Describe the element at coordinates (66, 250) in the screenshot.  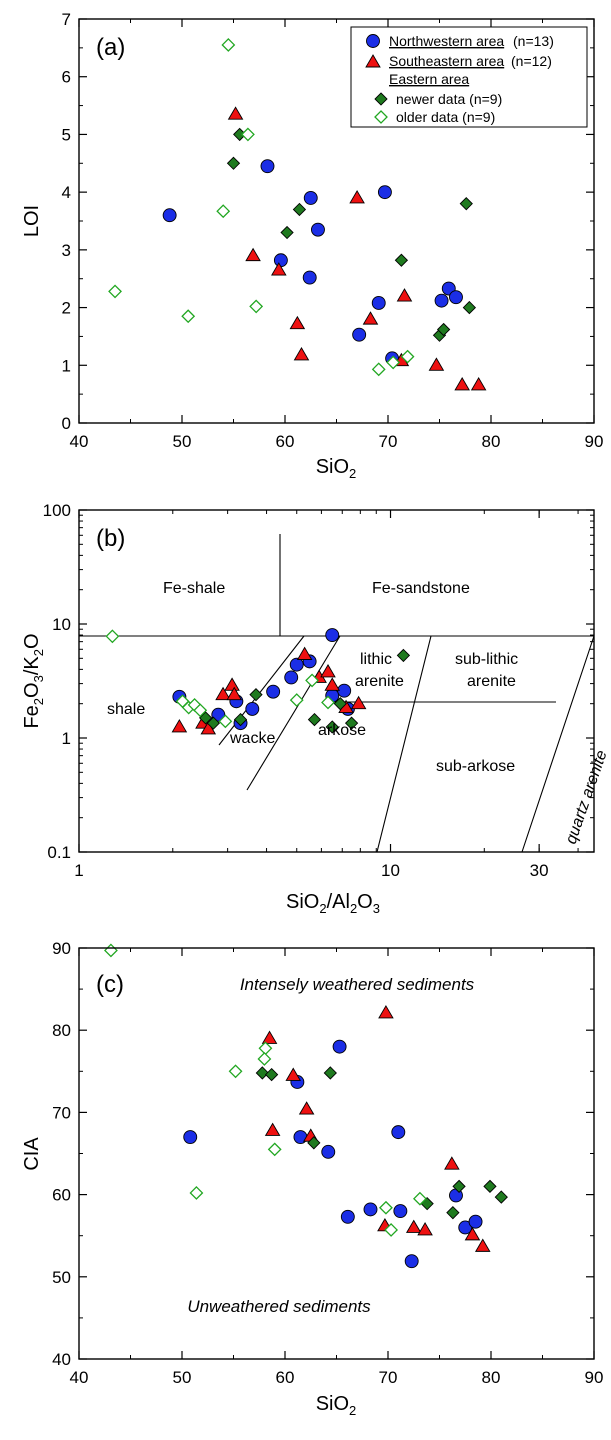
I see `y-tick-label: 3` at that location.